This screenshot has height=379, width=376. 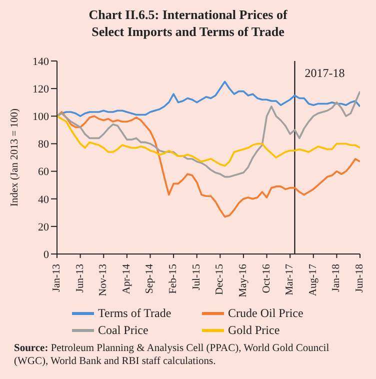 What do you see at coordinates (266, 279) in the screenshot?
I see `x-tick-label: Oct-16` at bounding box center [266, 279].